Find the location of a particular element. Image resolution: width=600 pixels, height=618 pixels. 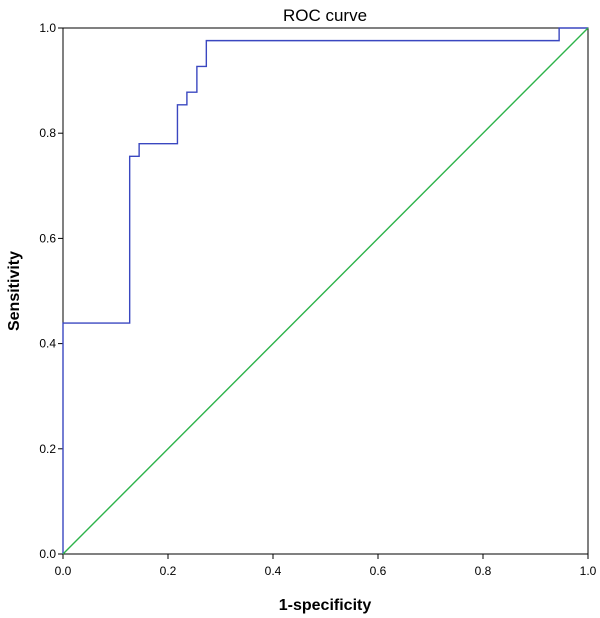

y-tick-label: 0.8 is located at coordinates (47, 133).